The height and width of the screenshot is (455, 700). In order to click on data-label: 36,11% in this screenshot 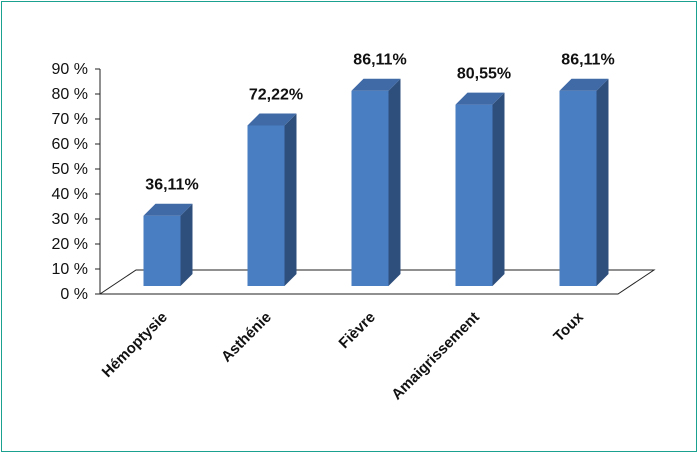, I will do `click(171, 185)`.